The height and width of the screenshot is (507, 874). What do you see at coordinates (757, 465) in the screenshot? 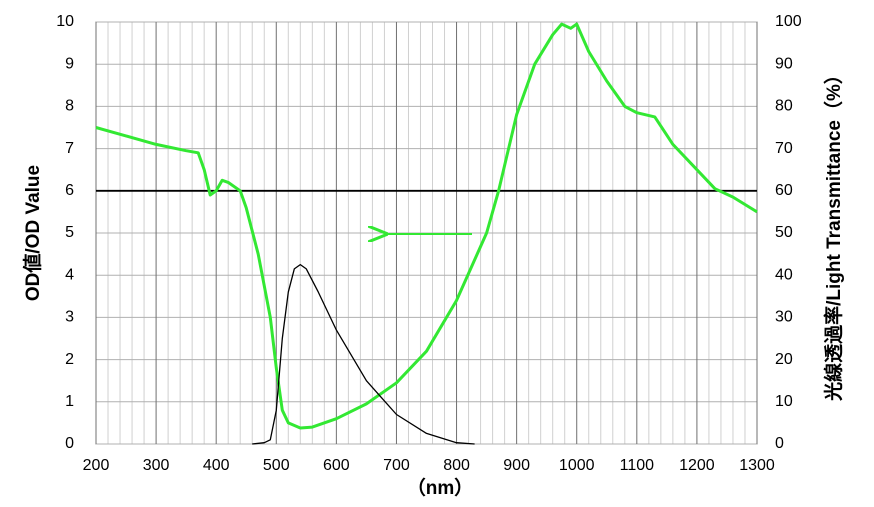
I see `x-tick-label: 1300` at bounding box center [757, 465].